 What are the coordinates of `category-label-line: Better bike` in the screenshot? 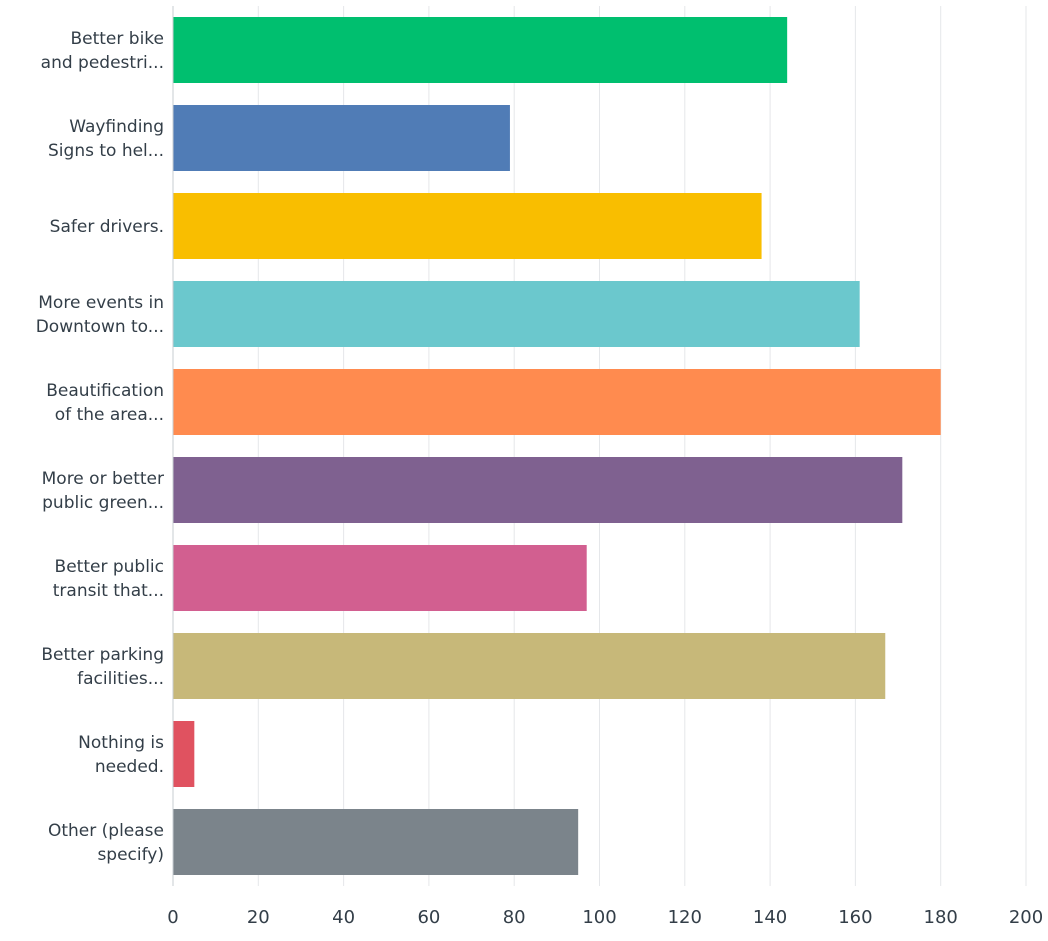 It's located at (117, 39).